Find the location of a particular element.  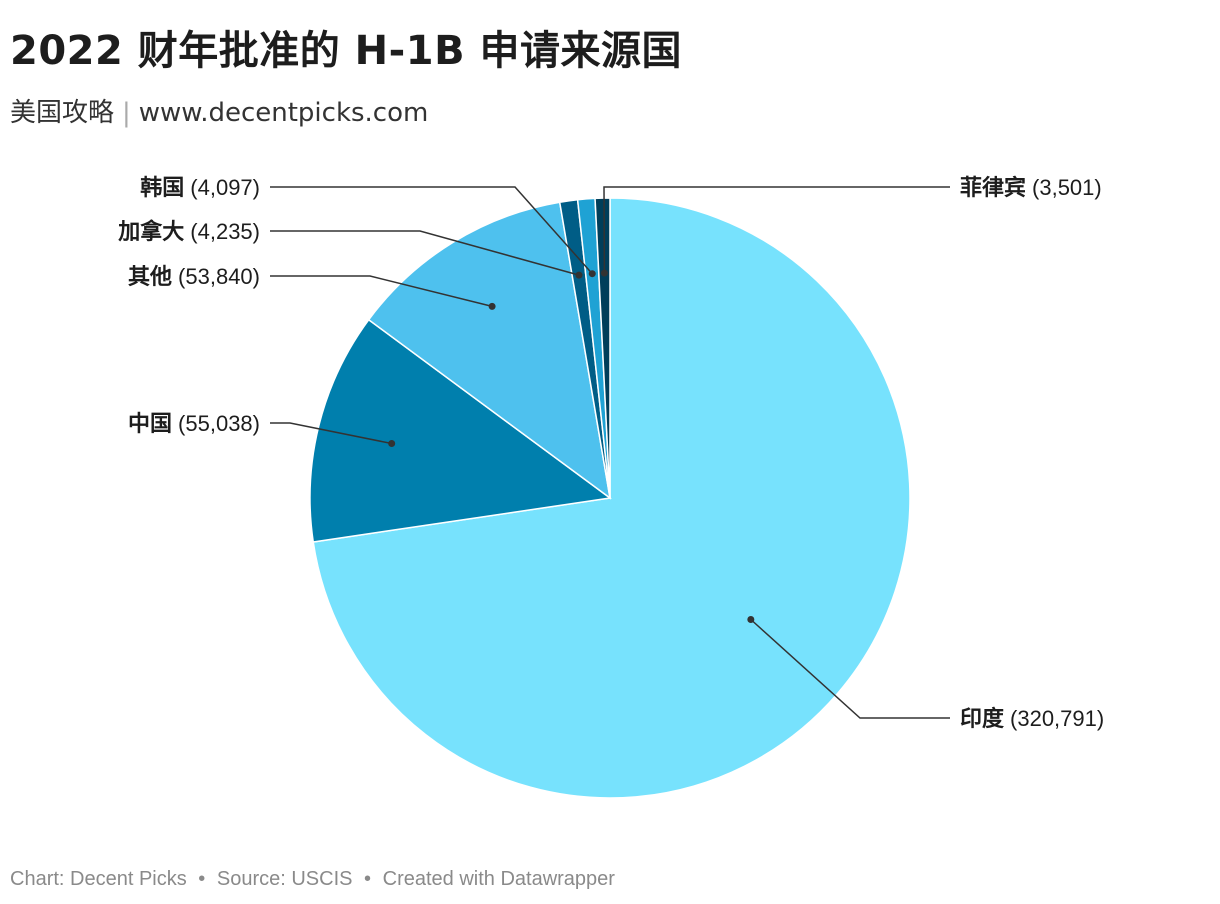

slice-label-中国: 中国 (55,038) is located at coordinates (194, 424).